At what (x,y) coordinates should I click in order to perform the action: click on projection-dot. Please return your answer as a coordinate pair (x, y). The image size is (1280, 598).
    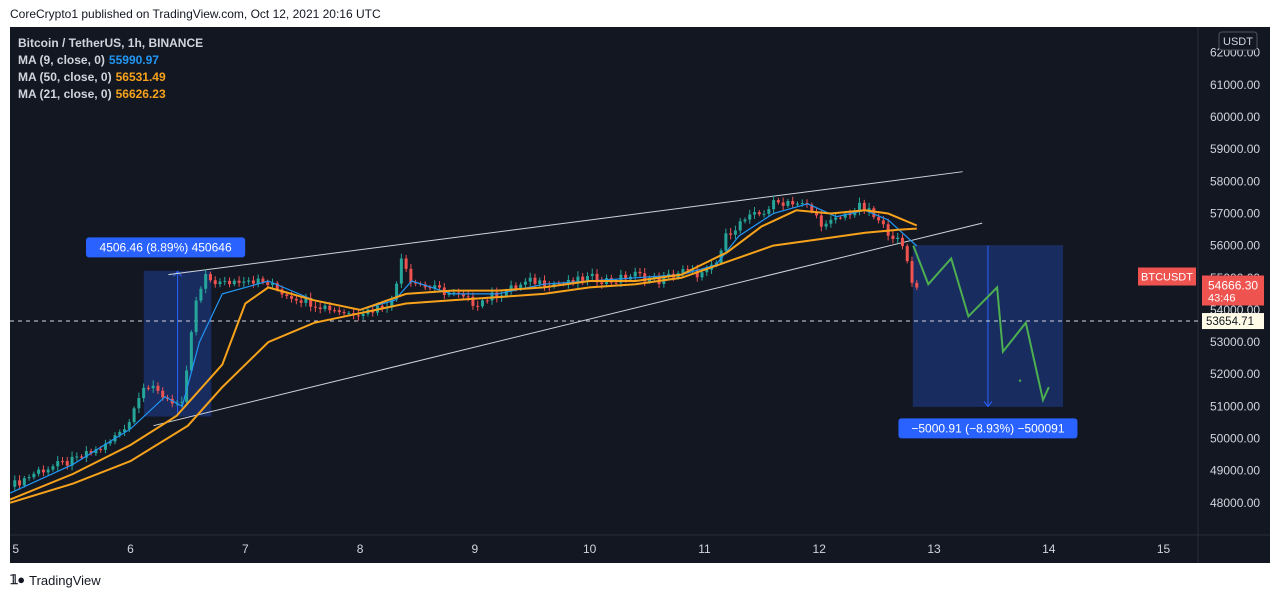
    Looking at the image, I should click on (1020, 380).